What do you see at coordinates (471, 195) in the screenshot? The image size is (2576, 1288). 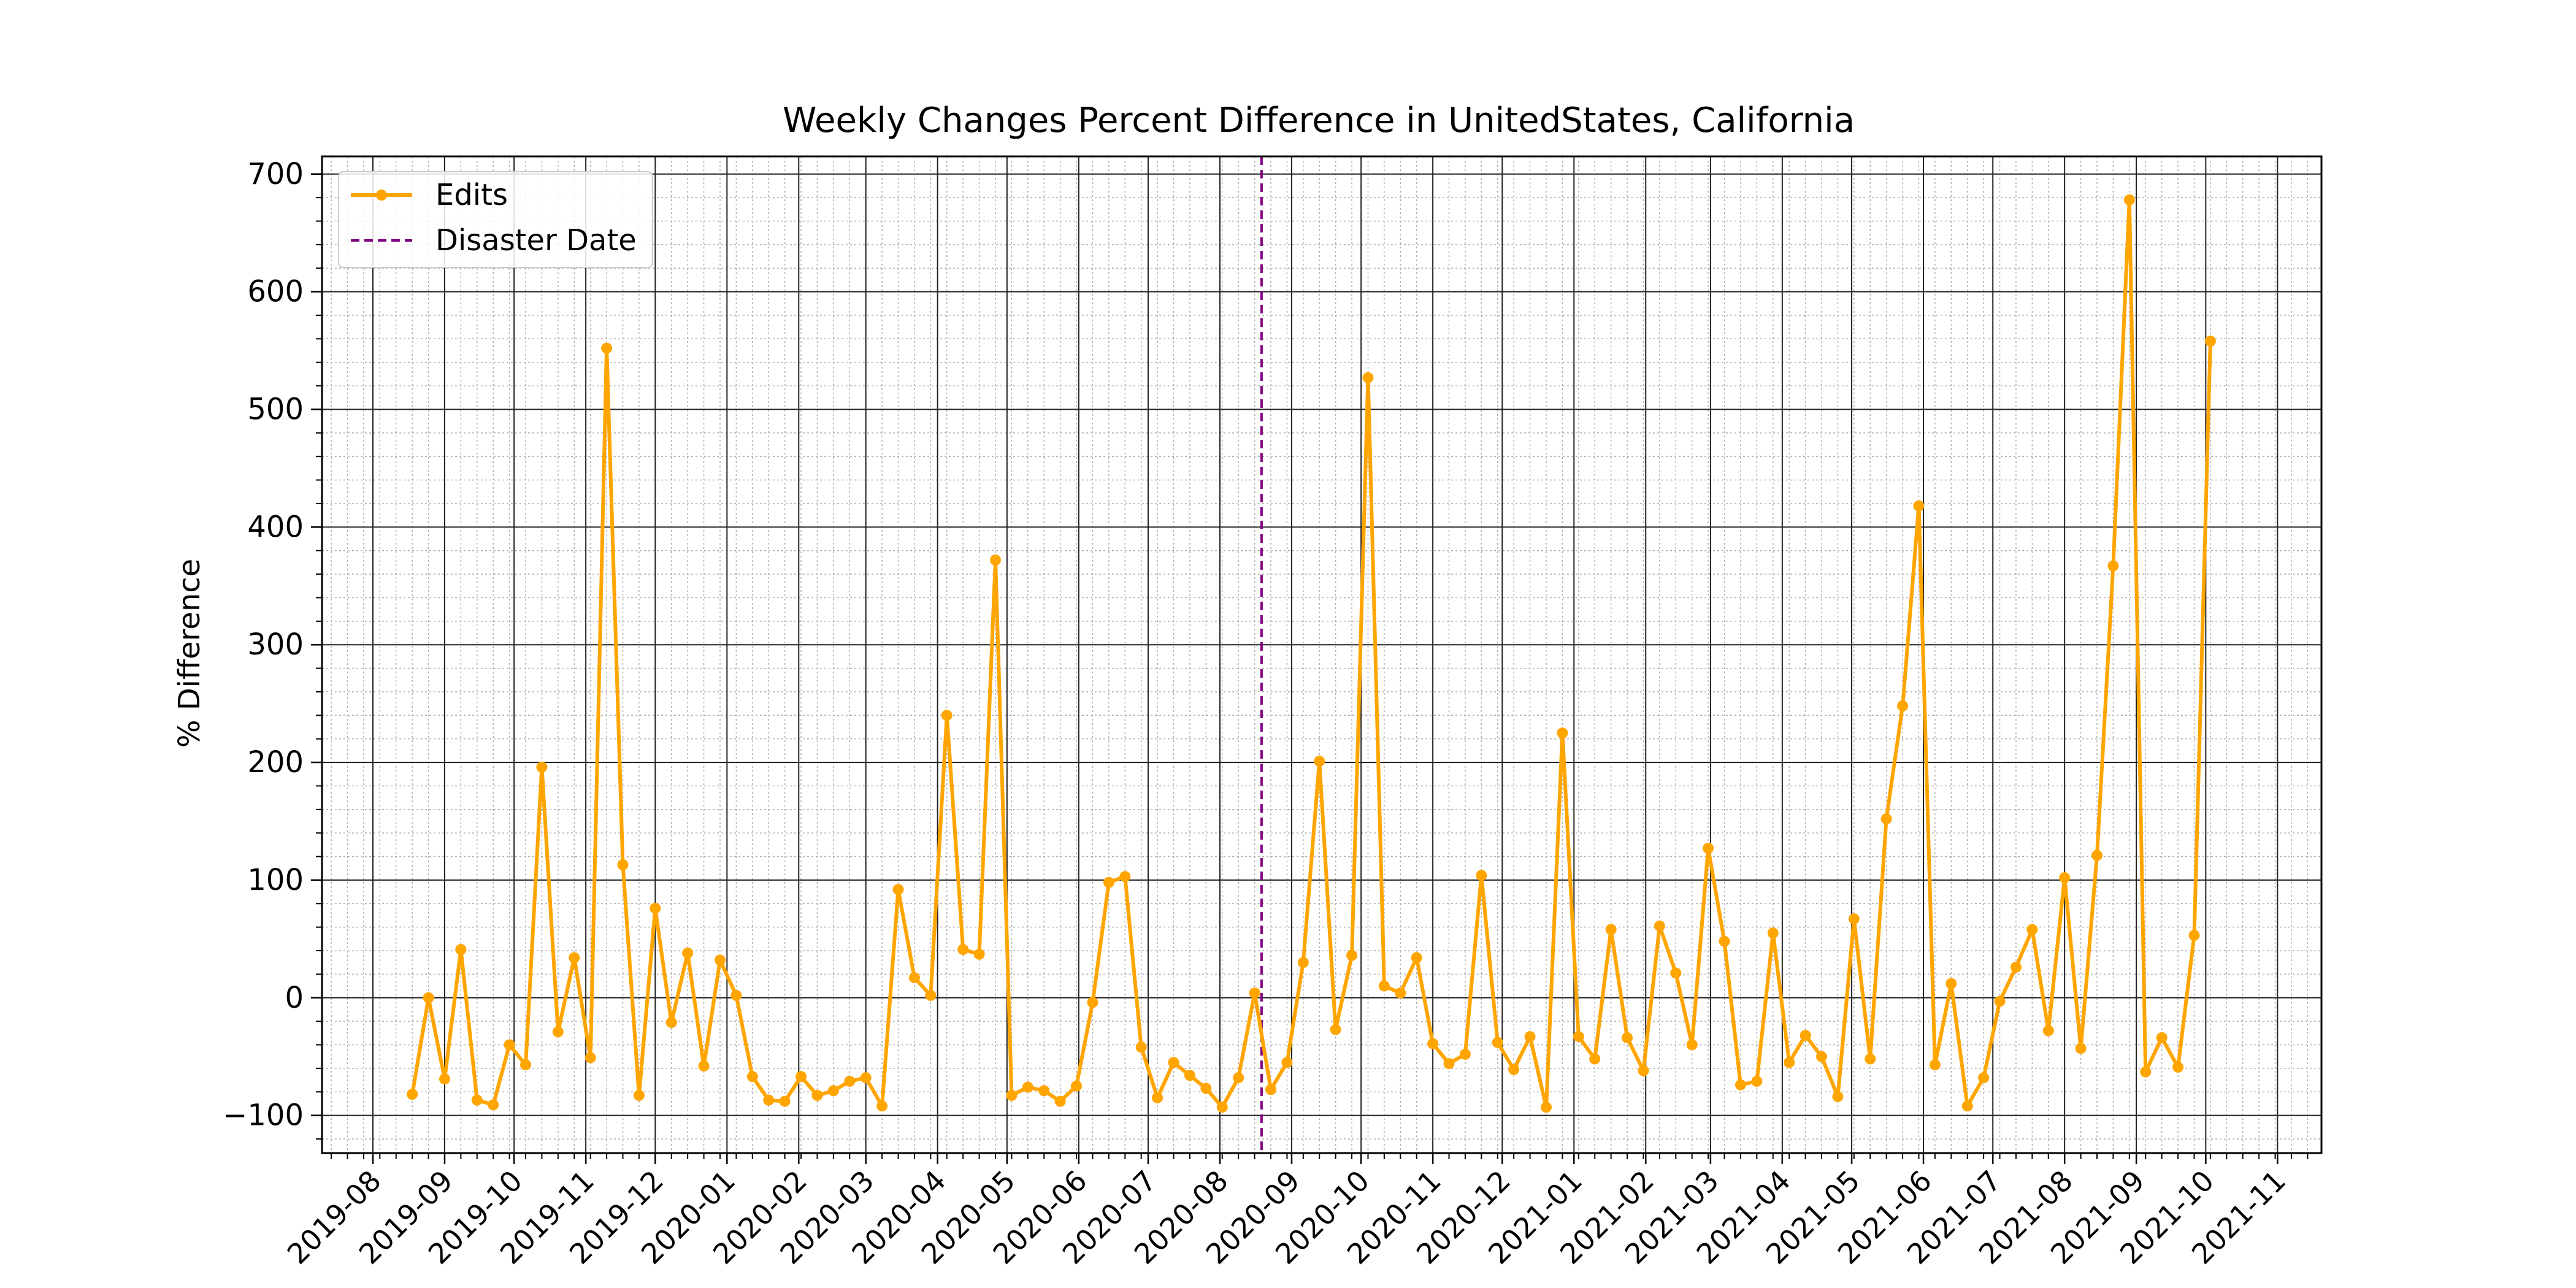 I see `legend-edits-label: Edits` at bounding box center [471, 195].